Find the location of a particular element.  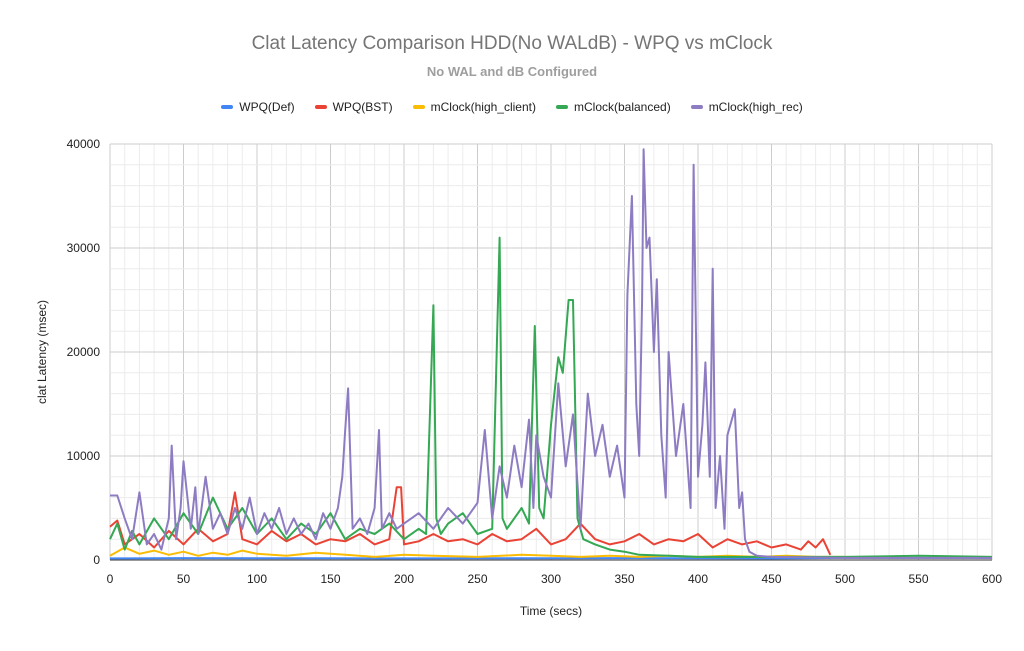

x-tick-label: 0 is located at coordinates (110, 579).